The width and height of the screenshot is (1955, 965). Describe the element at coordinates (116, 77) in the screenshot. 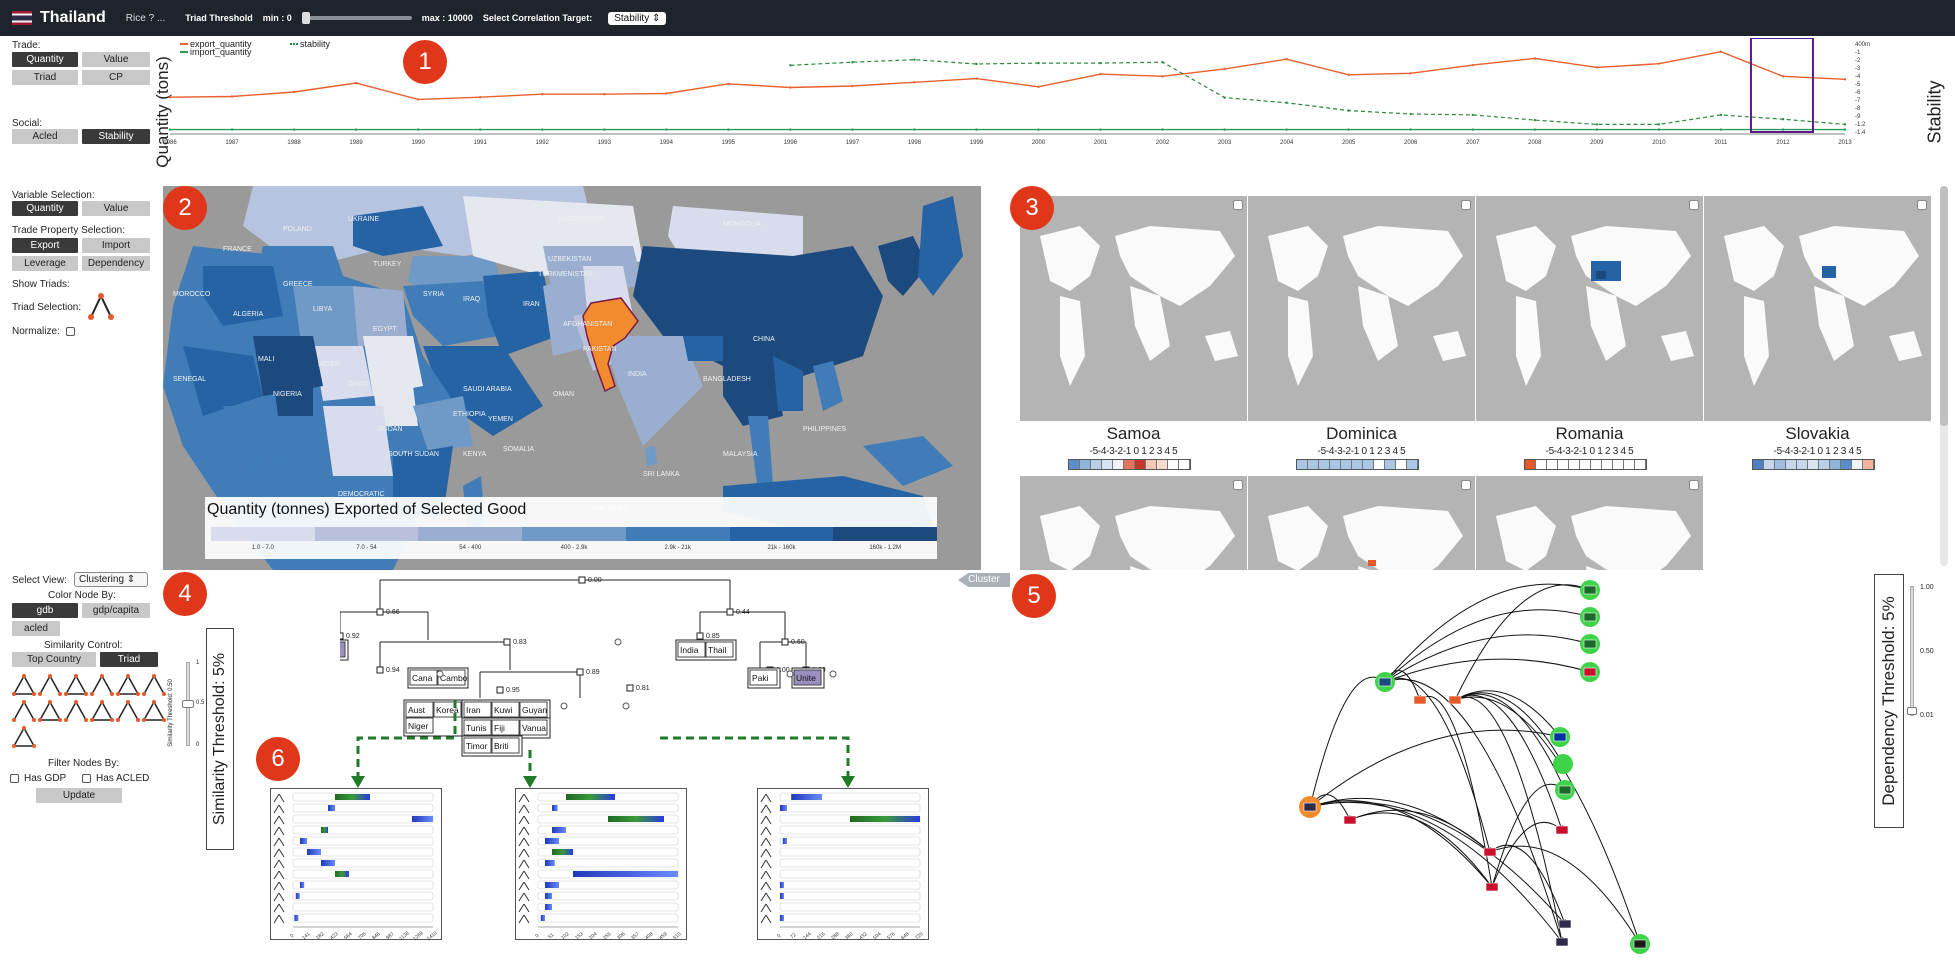

I see `trade-cp-button: CP` at that location.